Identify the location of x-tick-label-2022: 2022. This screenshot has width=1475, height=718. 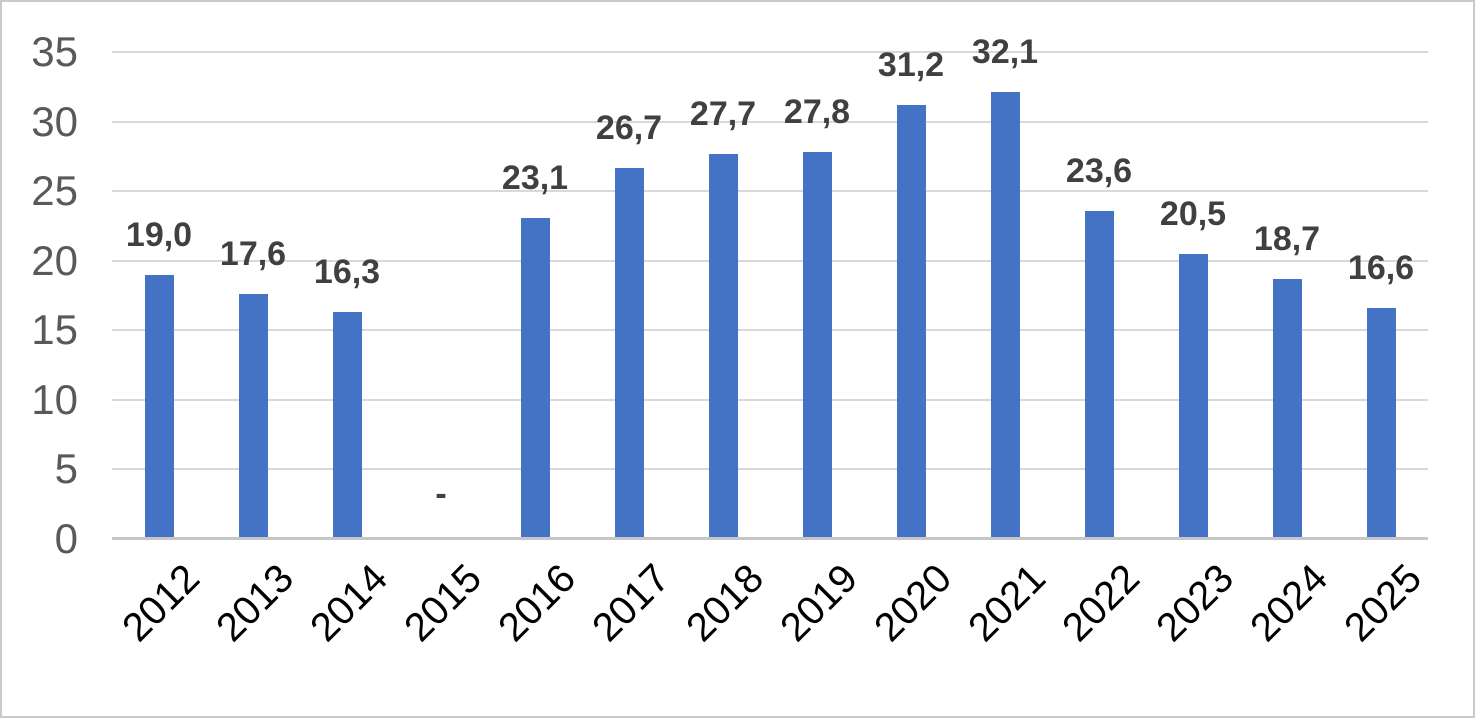
(1101, 603).